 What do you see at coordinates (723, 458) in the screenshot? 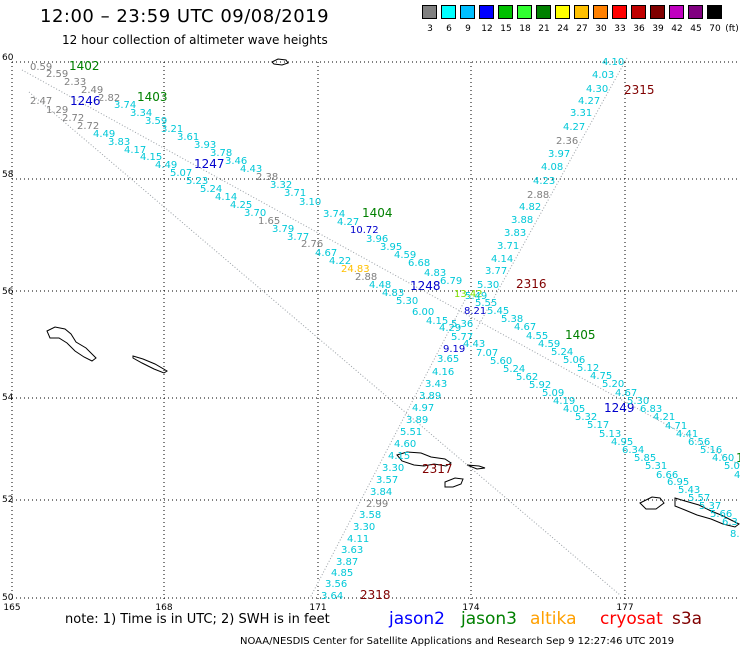
I see `wave-height-label: 4.60` at bounding box center [723, 458].